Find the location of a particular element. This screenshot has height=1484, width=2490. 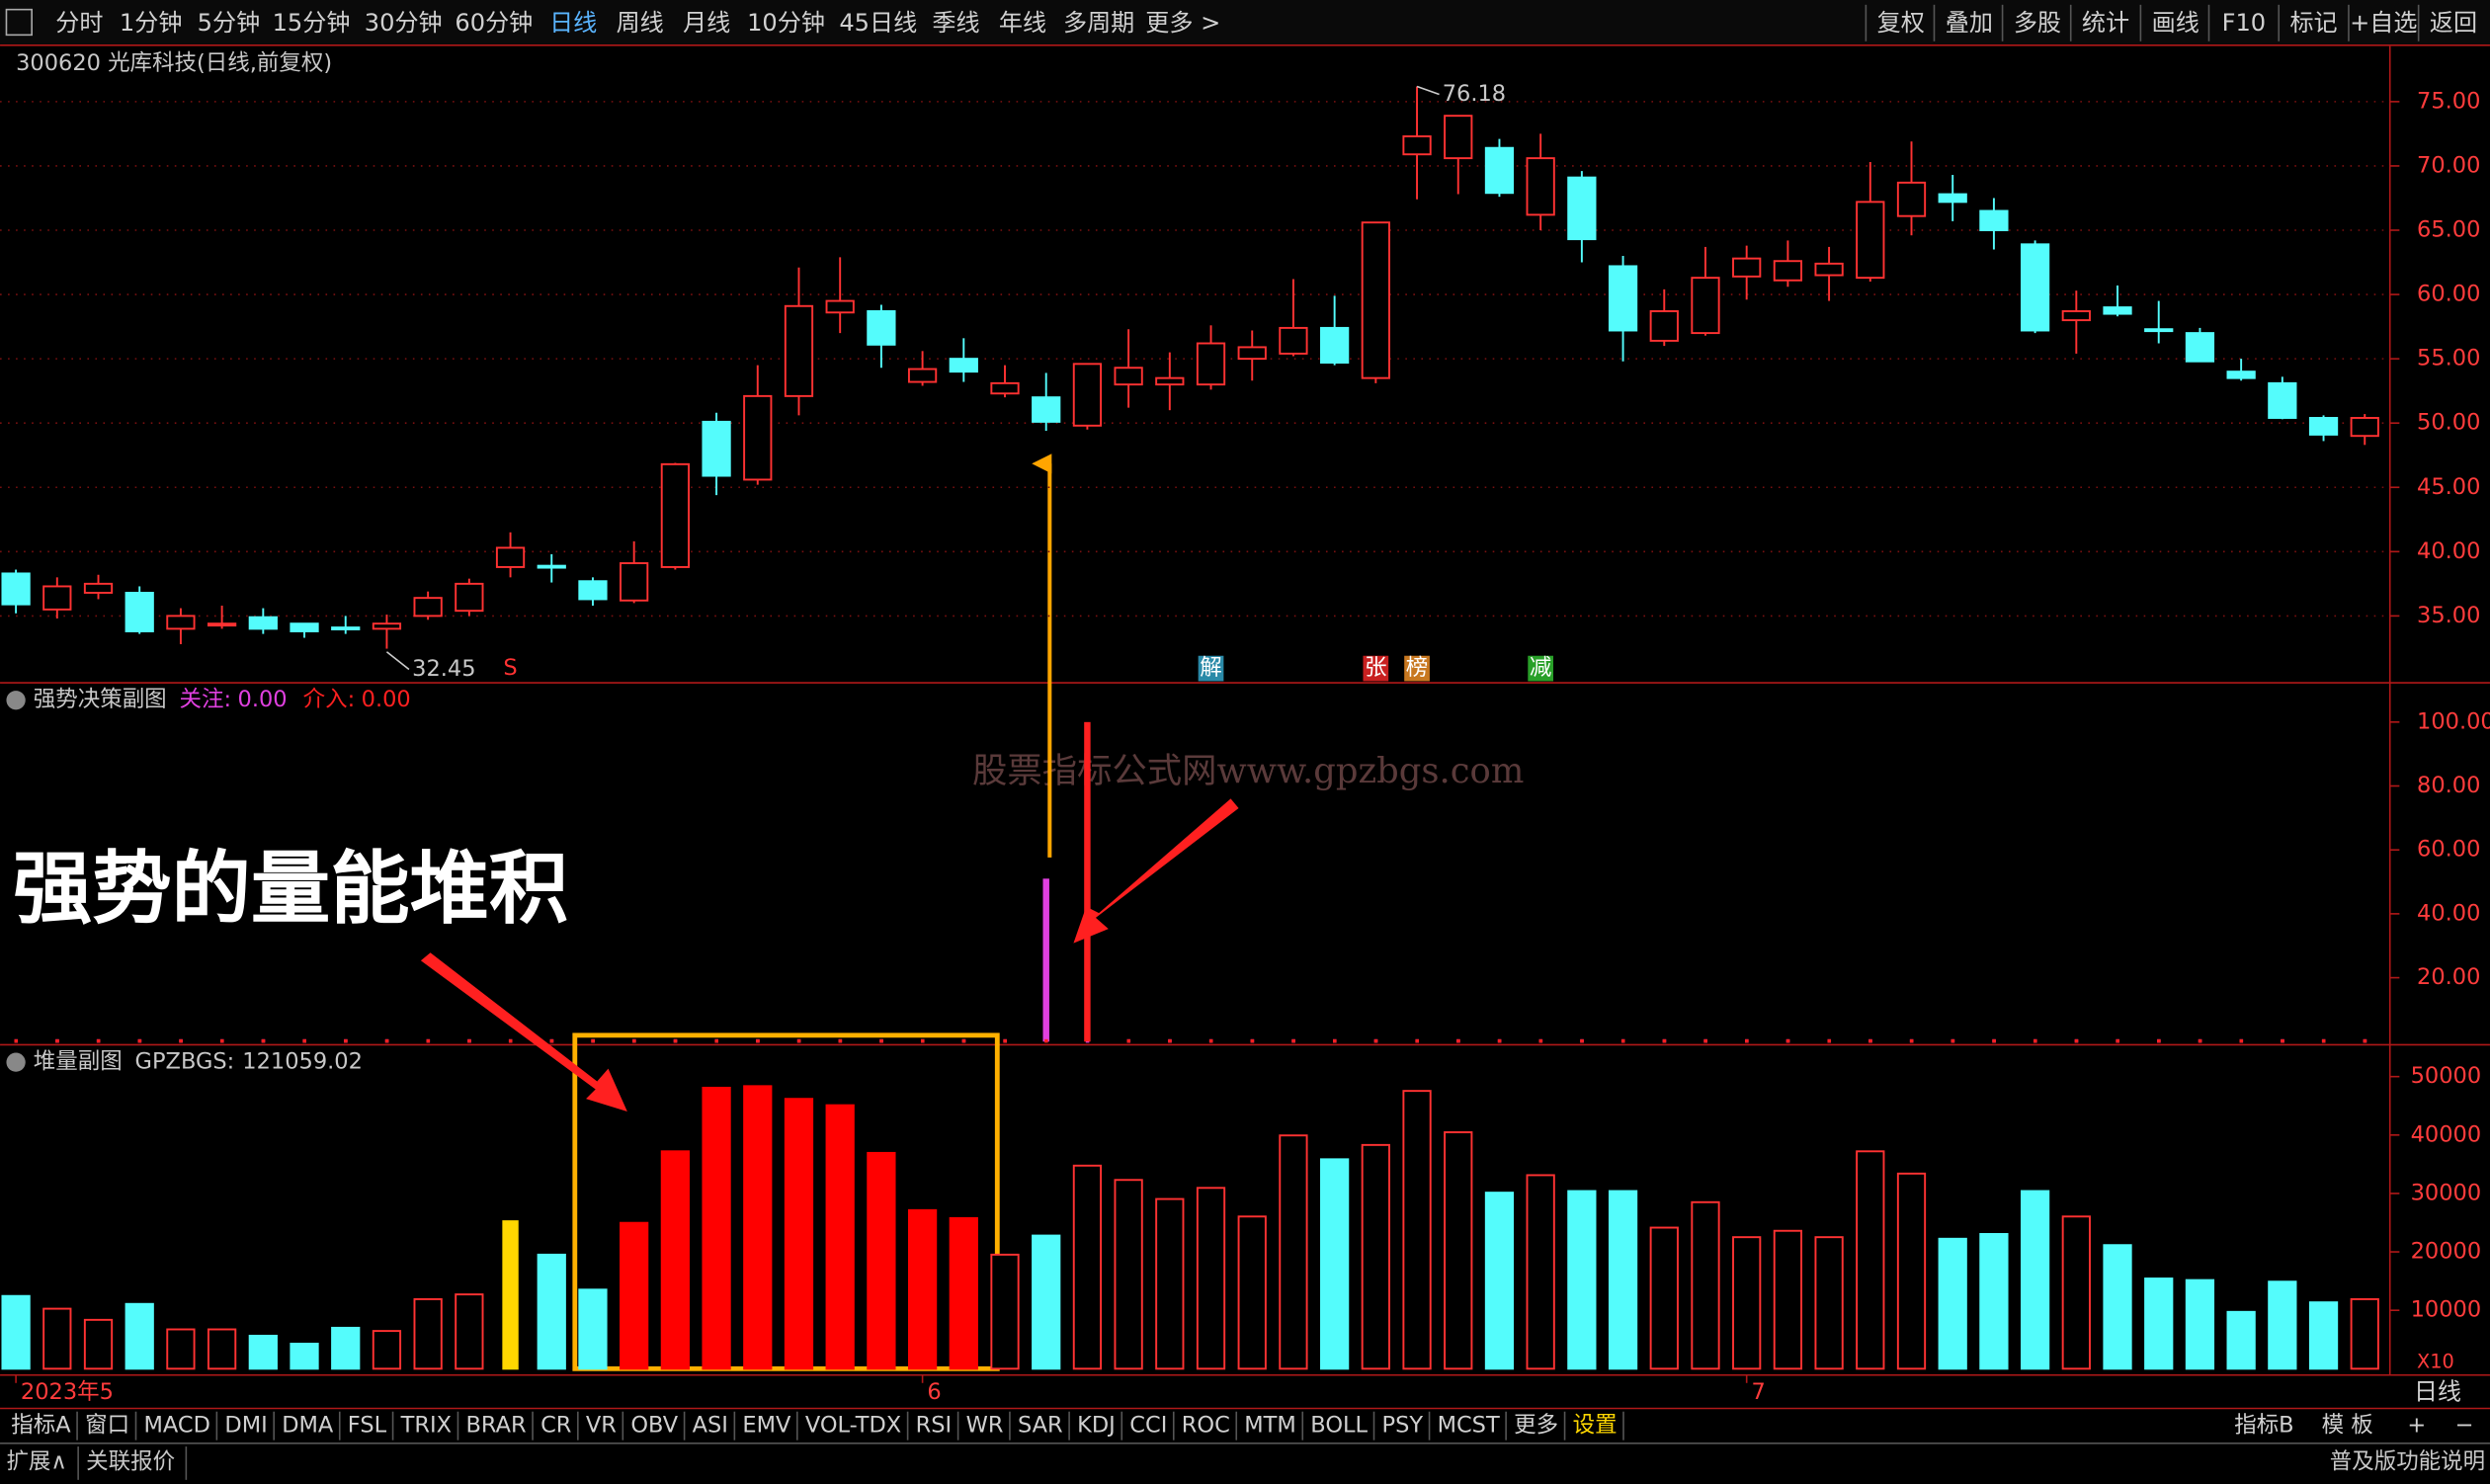

indicator-tab: PSY is located at coordinates (1403, 1426).